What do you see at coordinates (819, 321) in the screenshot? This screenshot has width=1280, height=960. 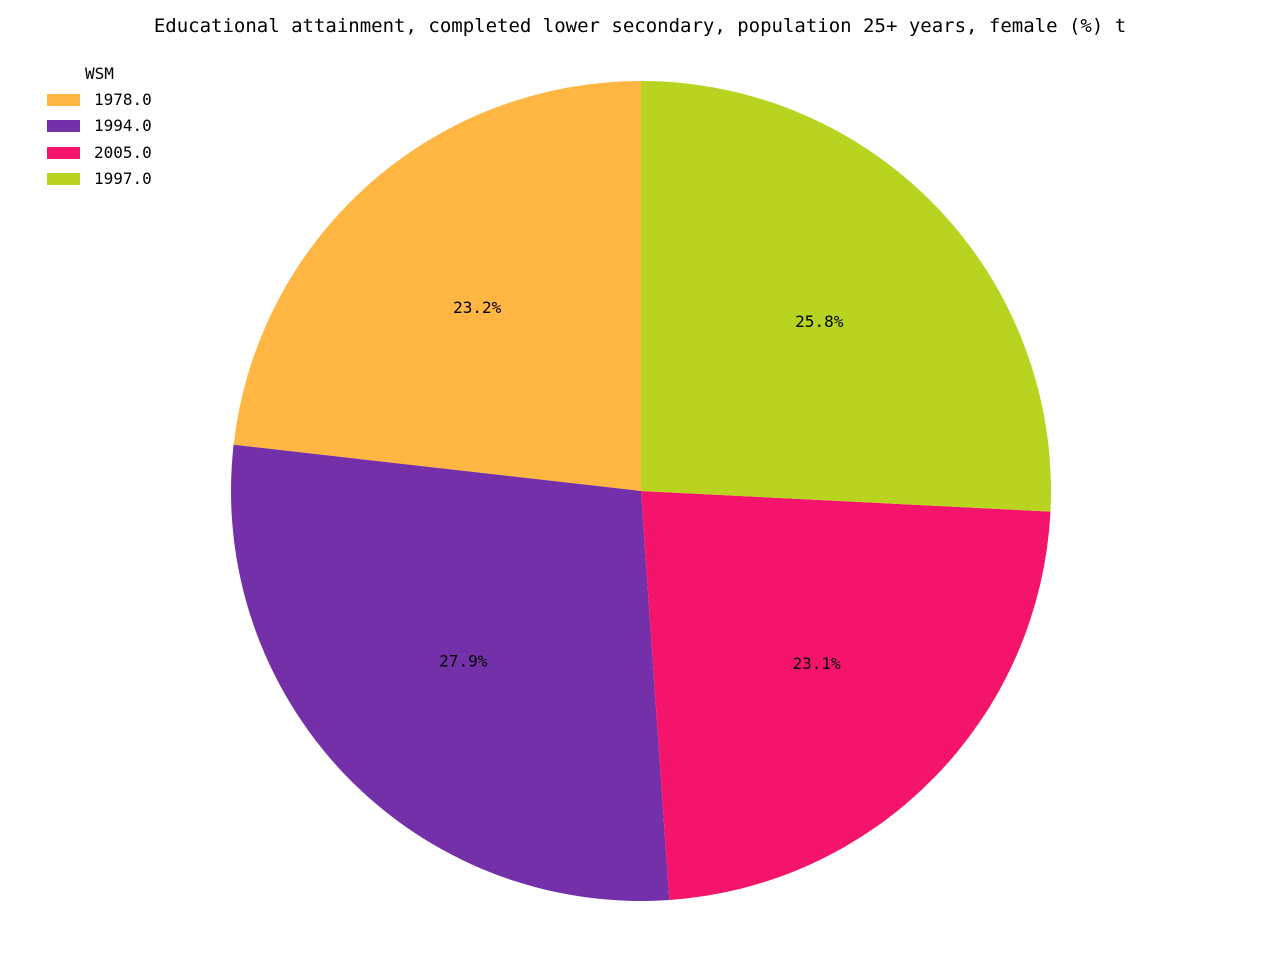 I see `slice-percent-label: 25.8%` at bounding box center [819, 321].